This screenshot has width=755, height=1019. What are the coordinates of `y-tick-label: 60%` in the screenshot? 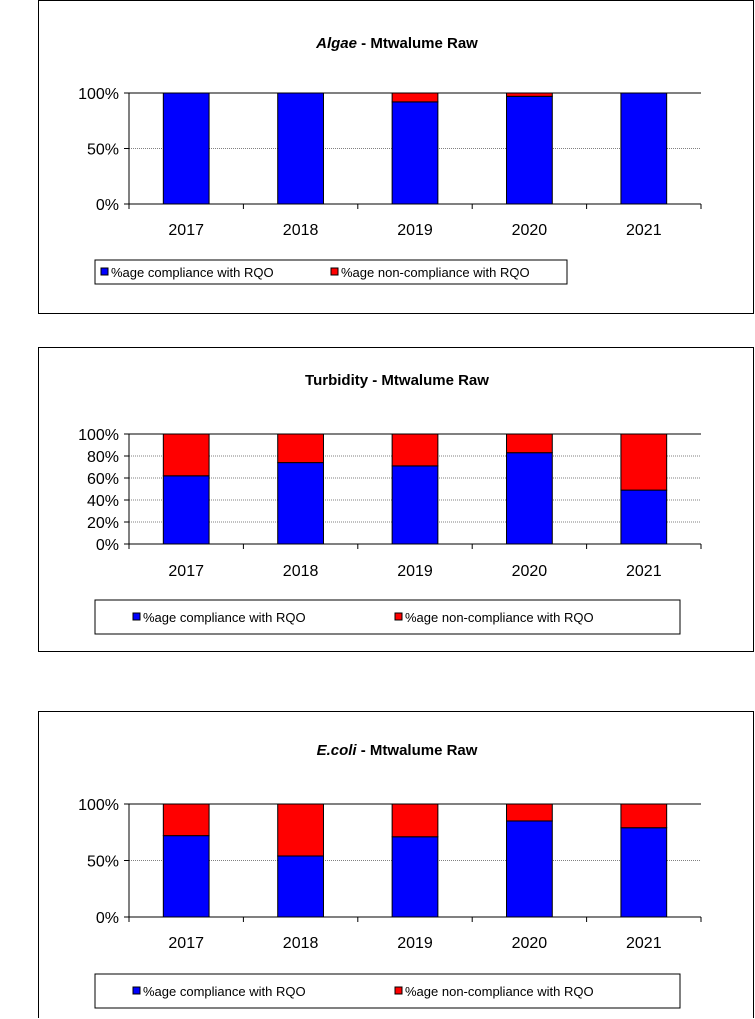 It's located at (103, 479).